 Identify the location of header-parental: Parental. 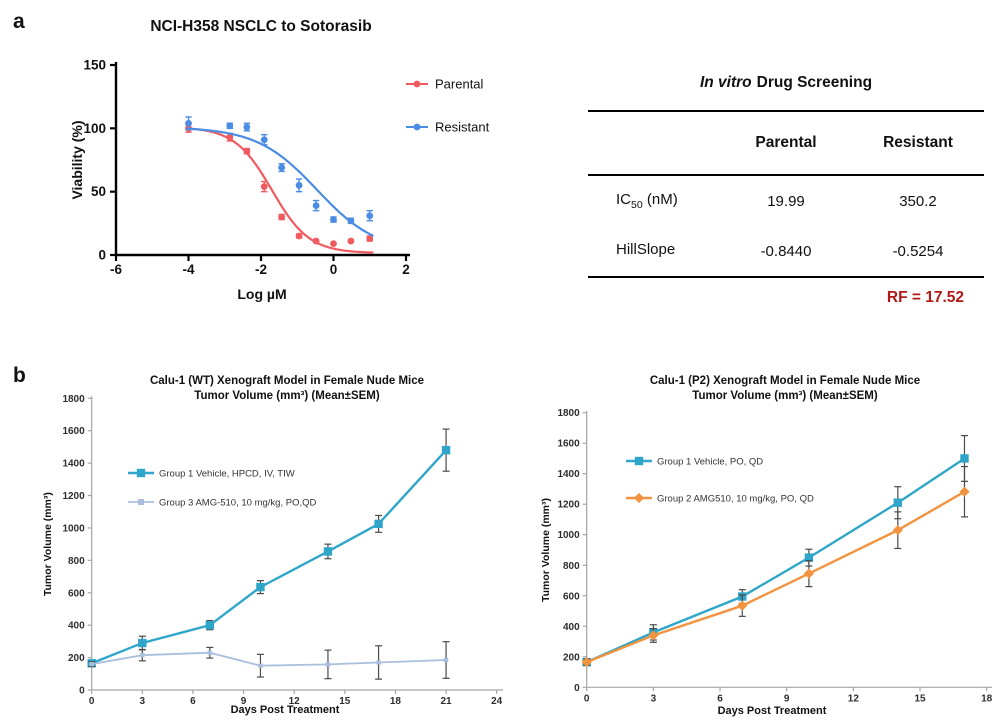
(786, 142).